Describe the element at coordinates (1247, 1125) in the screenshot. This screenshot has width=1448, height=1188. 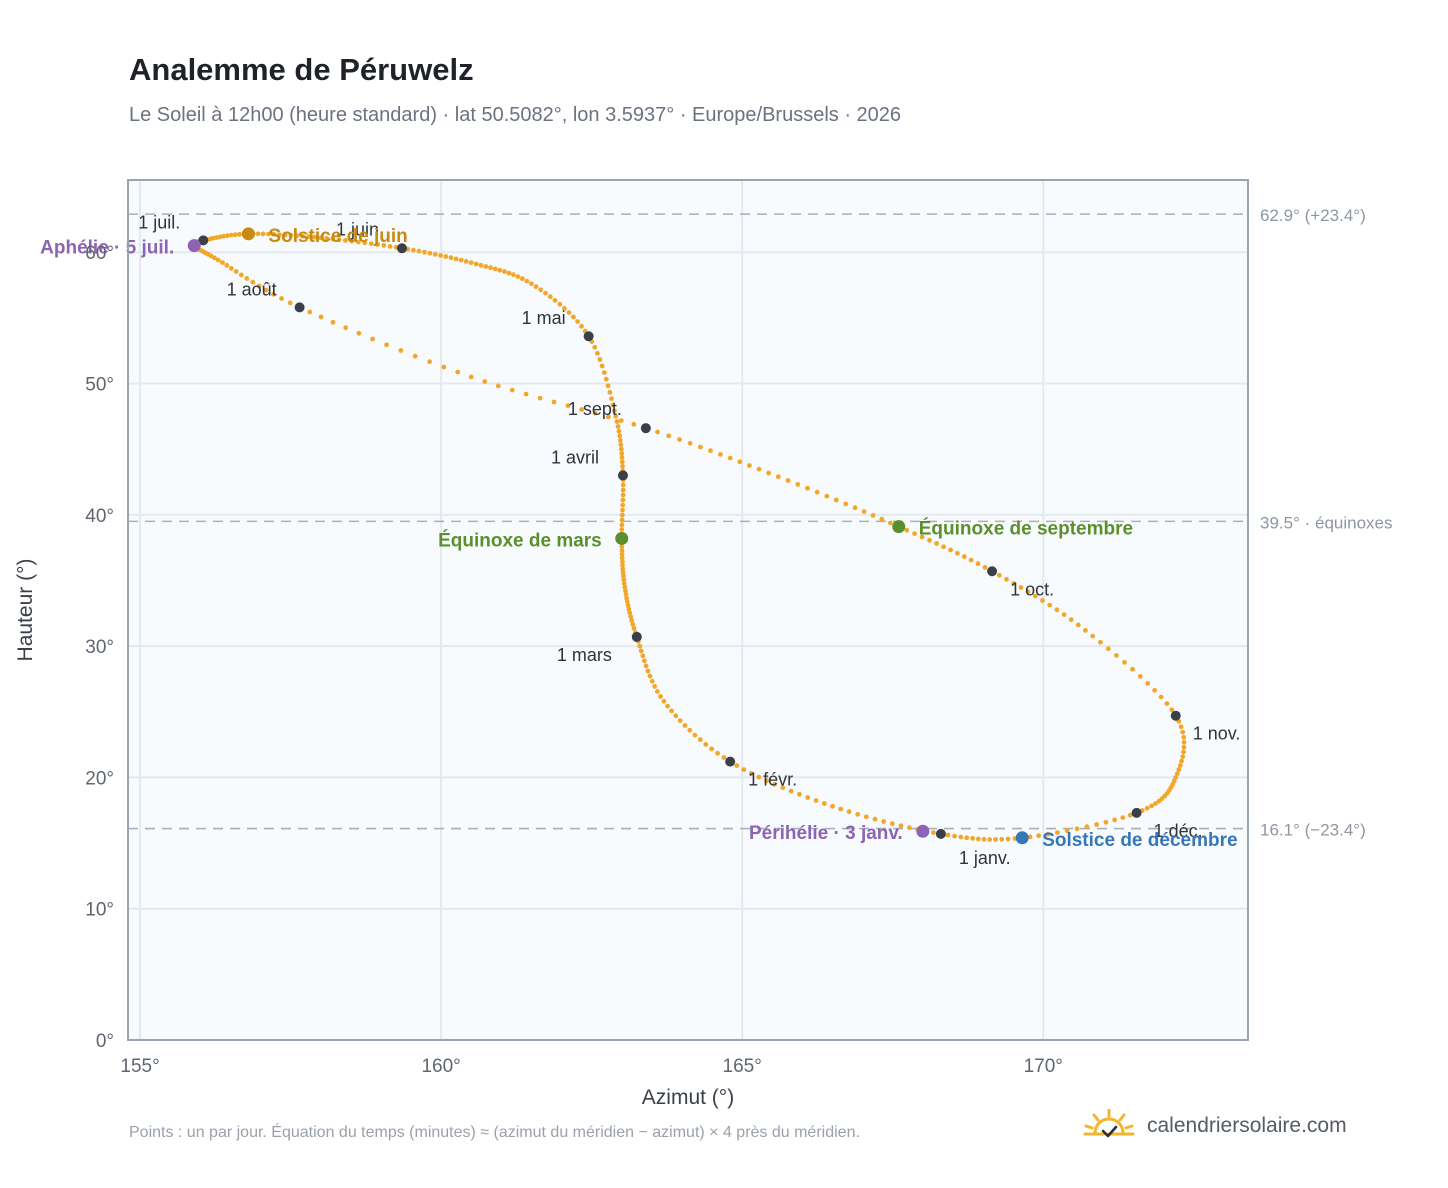
I see `brand-name: calendriersolaire.com` at that location.